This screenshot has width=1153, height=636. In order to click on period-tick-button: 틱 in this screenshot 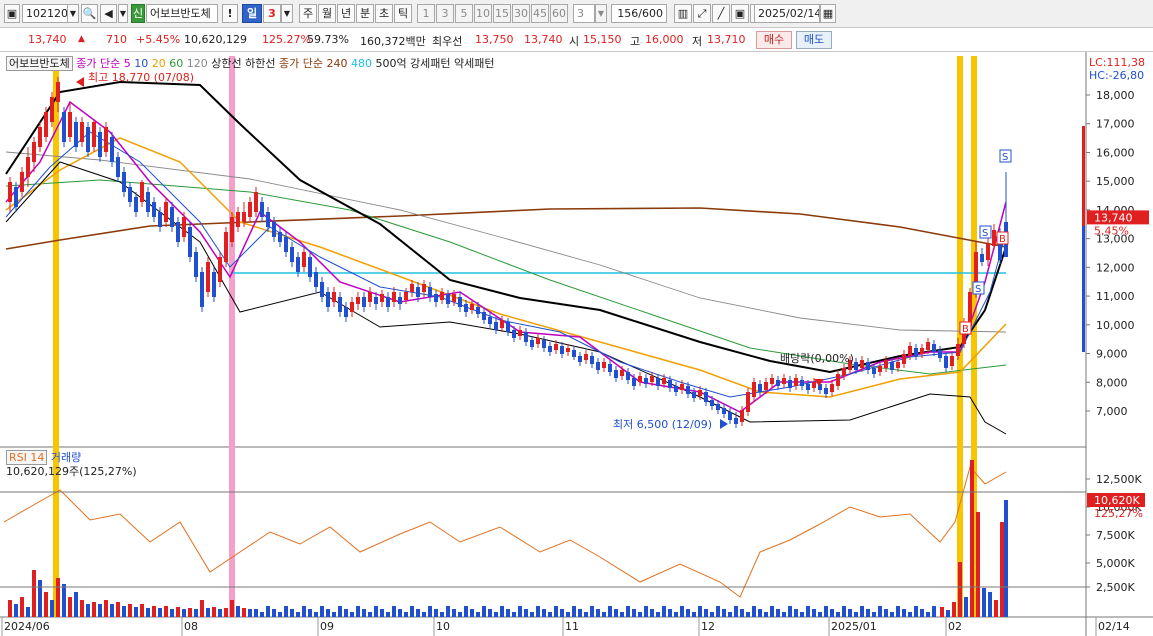, I will do `click(403, 13)`.